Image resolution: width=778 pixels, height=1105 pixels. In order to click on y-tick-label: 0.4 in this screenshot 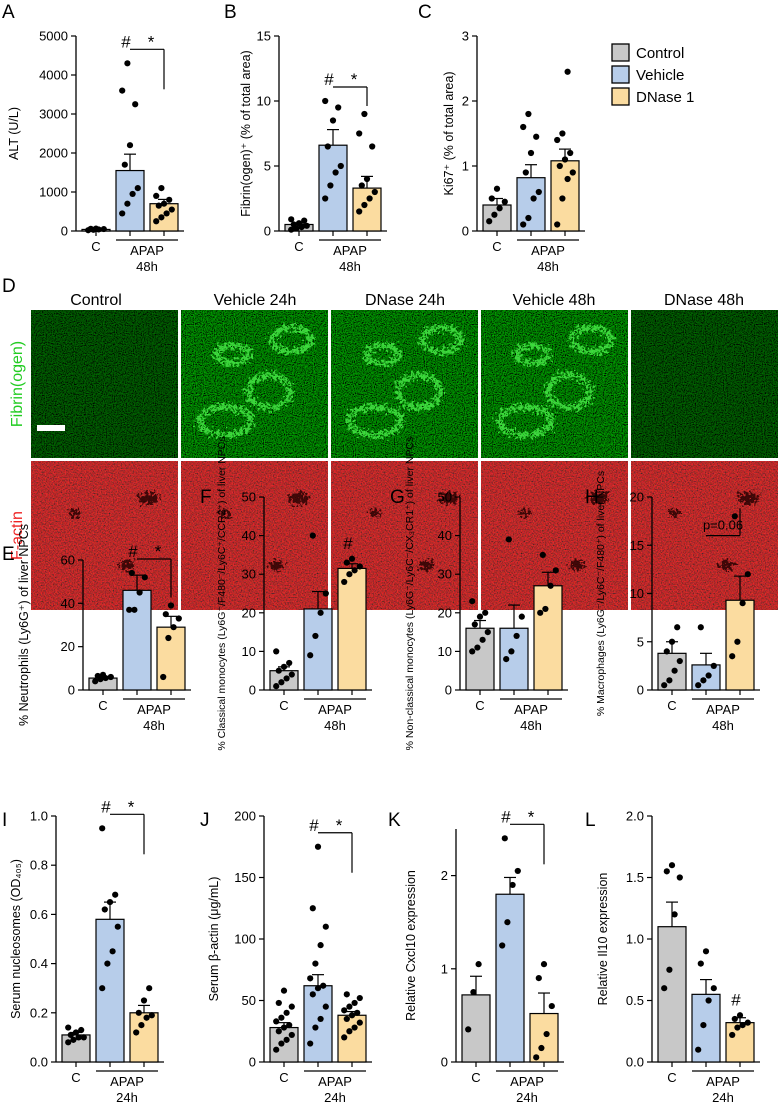, I will do `click(39, 963)`.